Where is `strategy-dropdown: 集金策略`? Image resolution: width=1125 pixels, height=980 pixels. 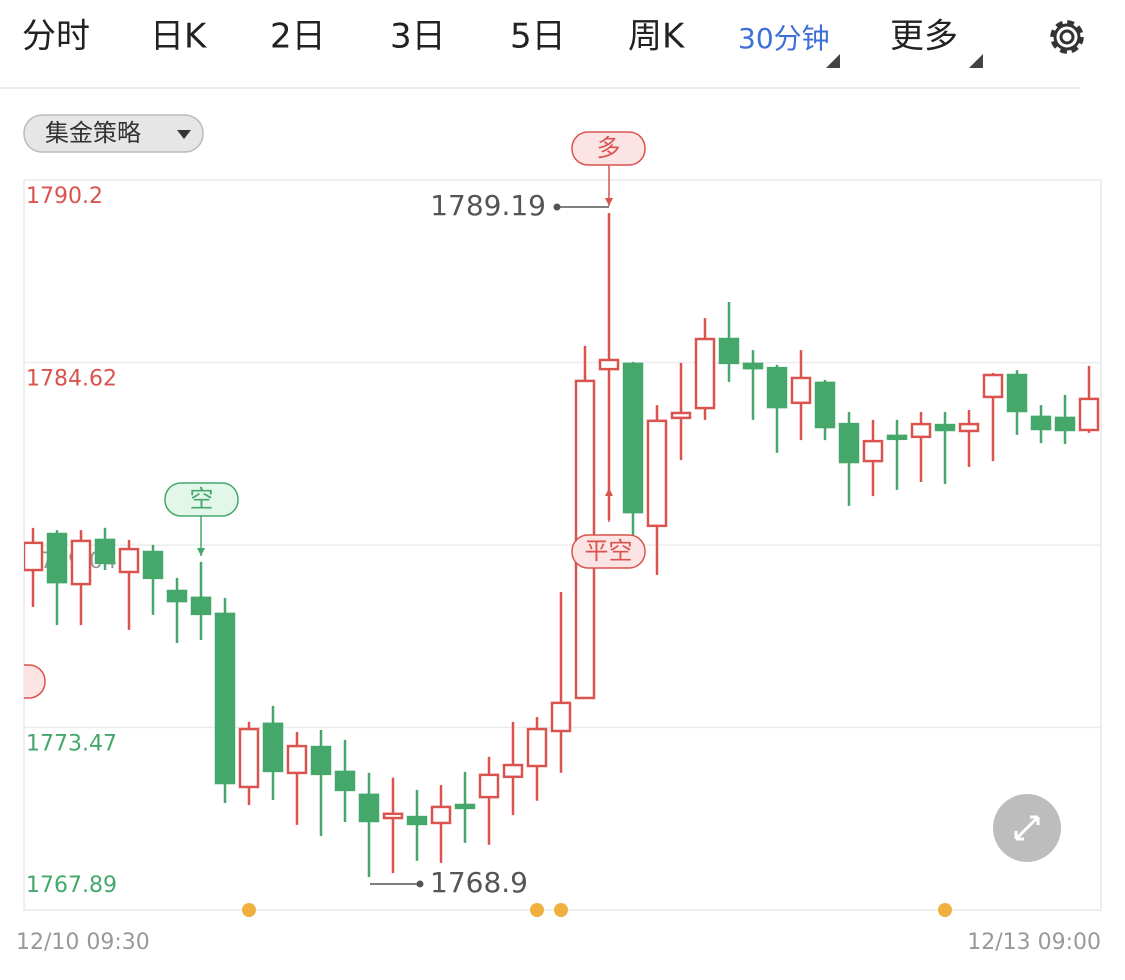 strategy-dropdown: 集金策略 is located at coordinates (113, 133).